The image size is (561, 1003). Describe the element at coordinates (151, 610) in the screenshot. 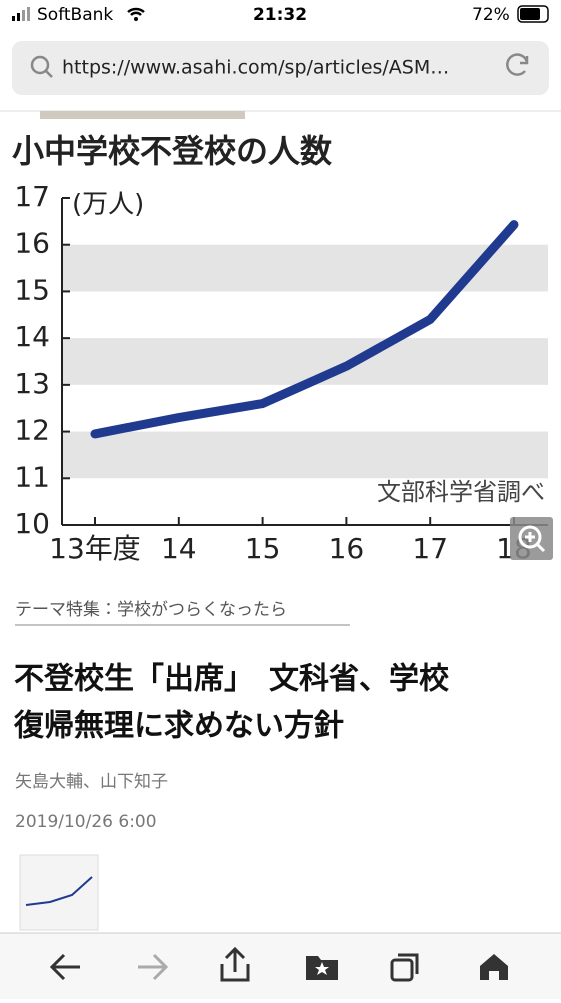

I see `theme-tag: テーマ特集：学校がつらくなったら` at that location.